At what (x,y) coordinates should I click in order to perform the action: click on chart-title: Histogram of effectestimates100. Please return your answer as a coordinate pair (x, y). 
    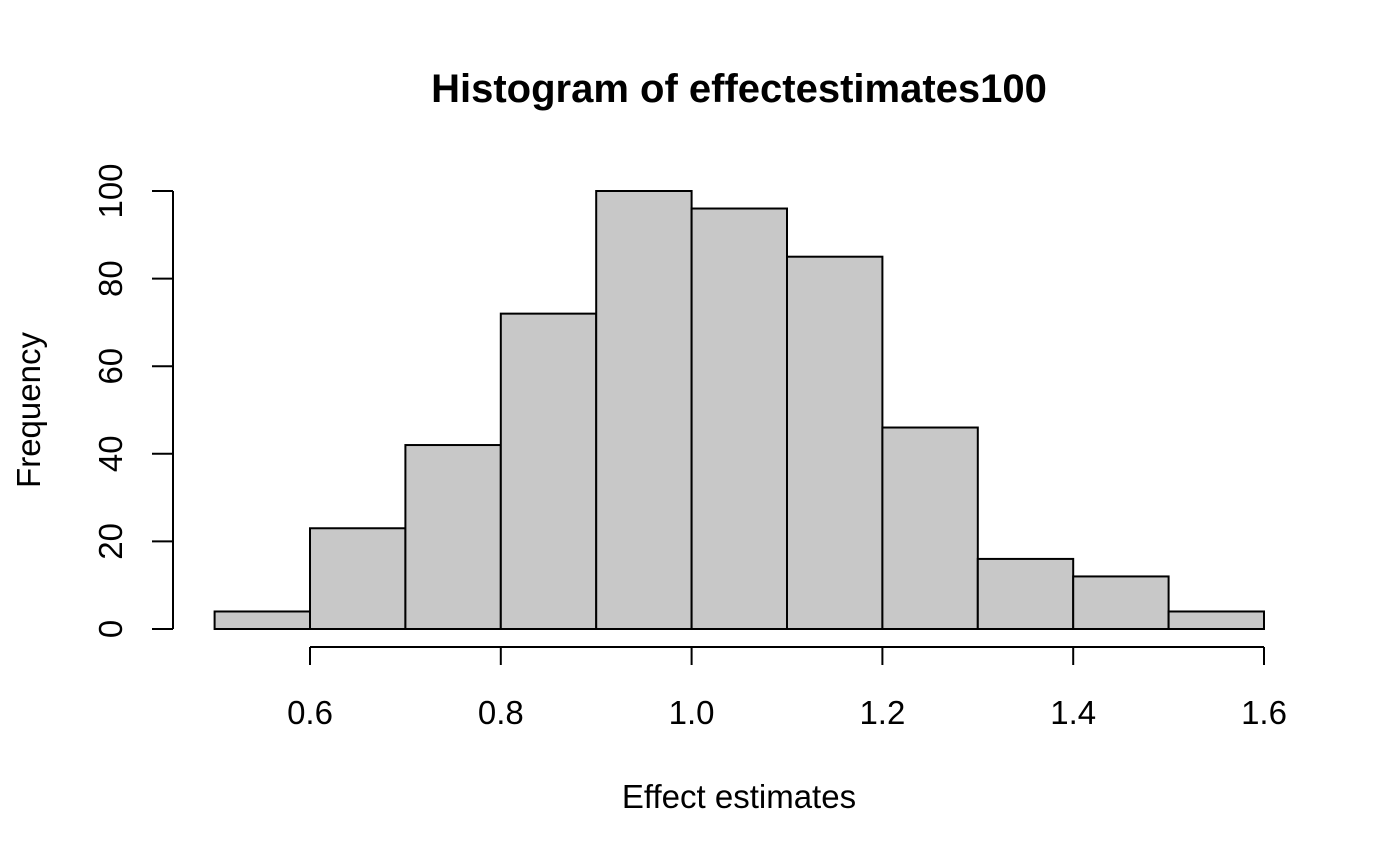
    Looking at the image, I should click on (739, 89).